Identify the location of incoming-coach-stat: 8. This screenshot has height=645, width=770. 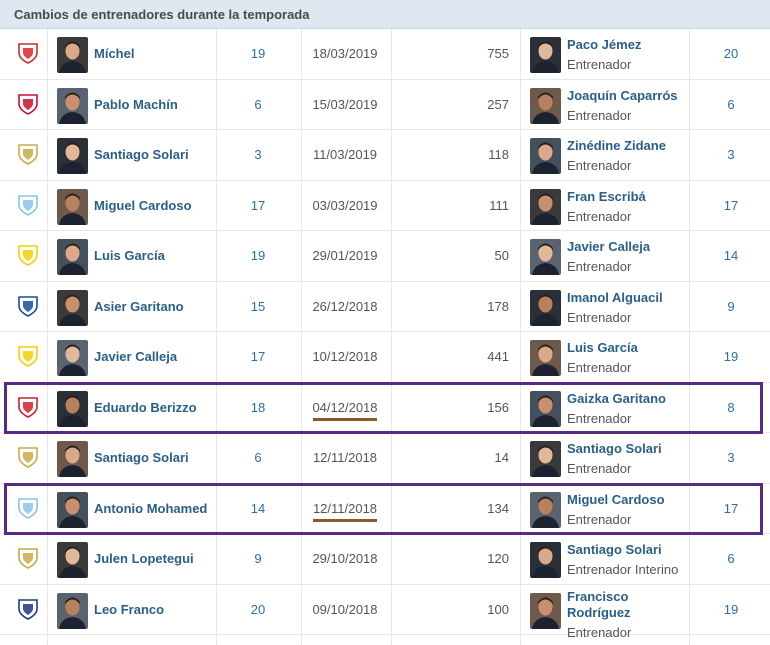
(731, 407).